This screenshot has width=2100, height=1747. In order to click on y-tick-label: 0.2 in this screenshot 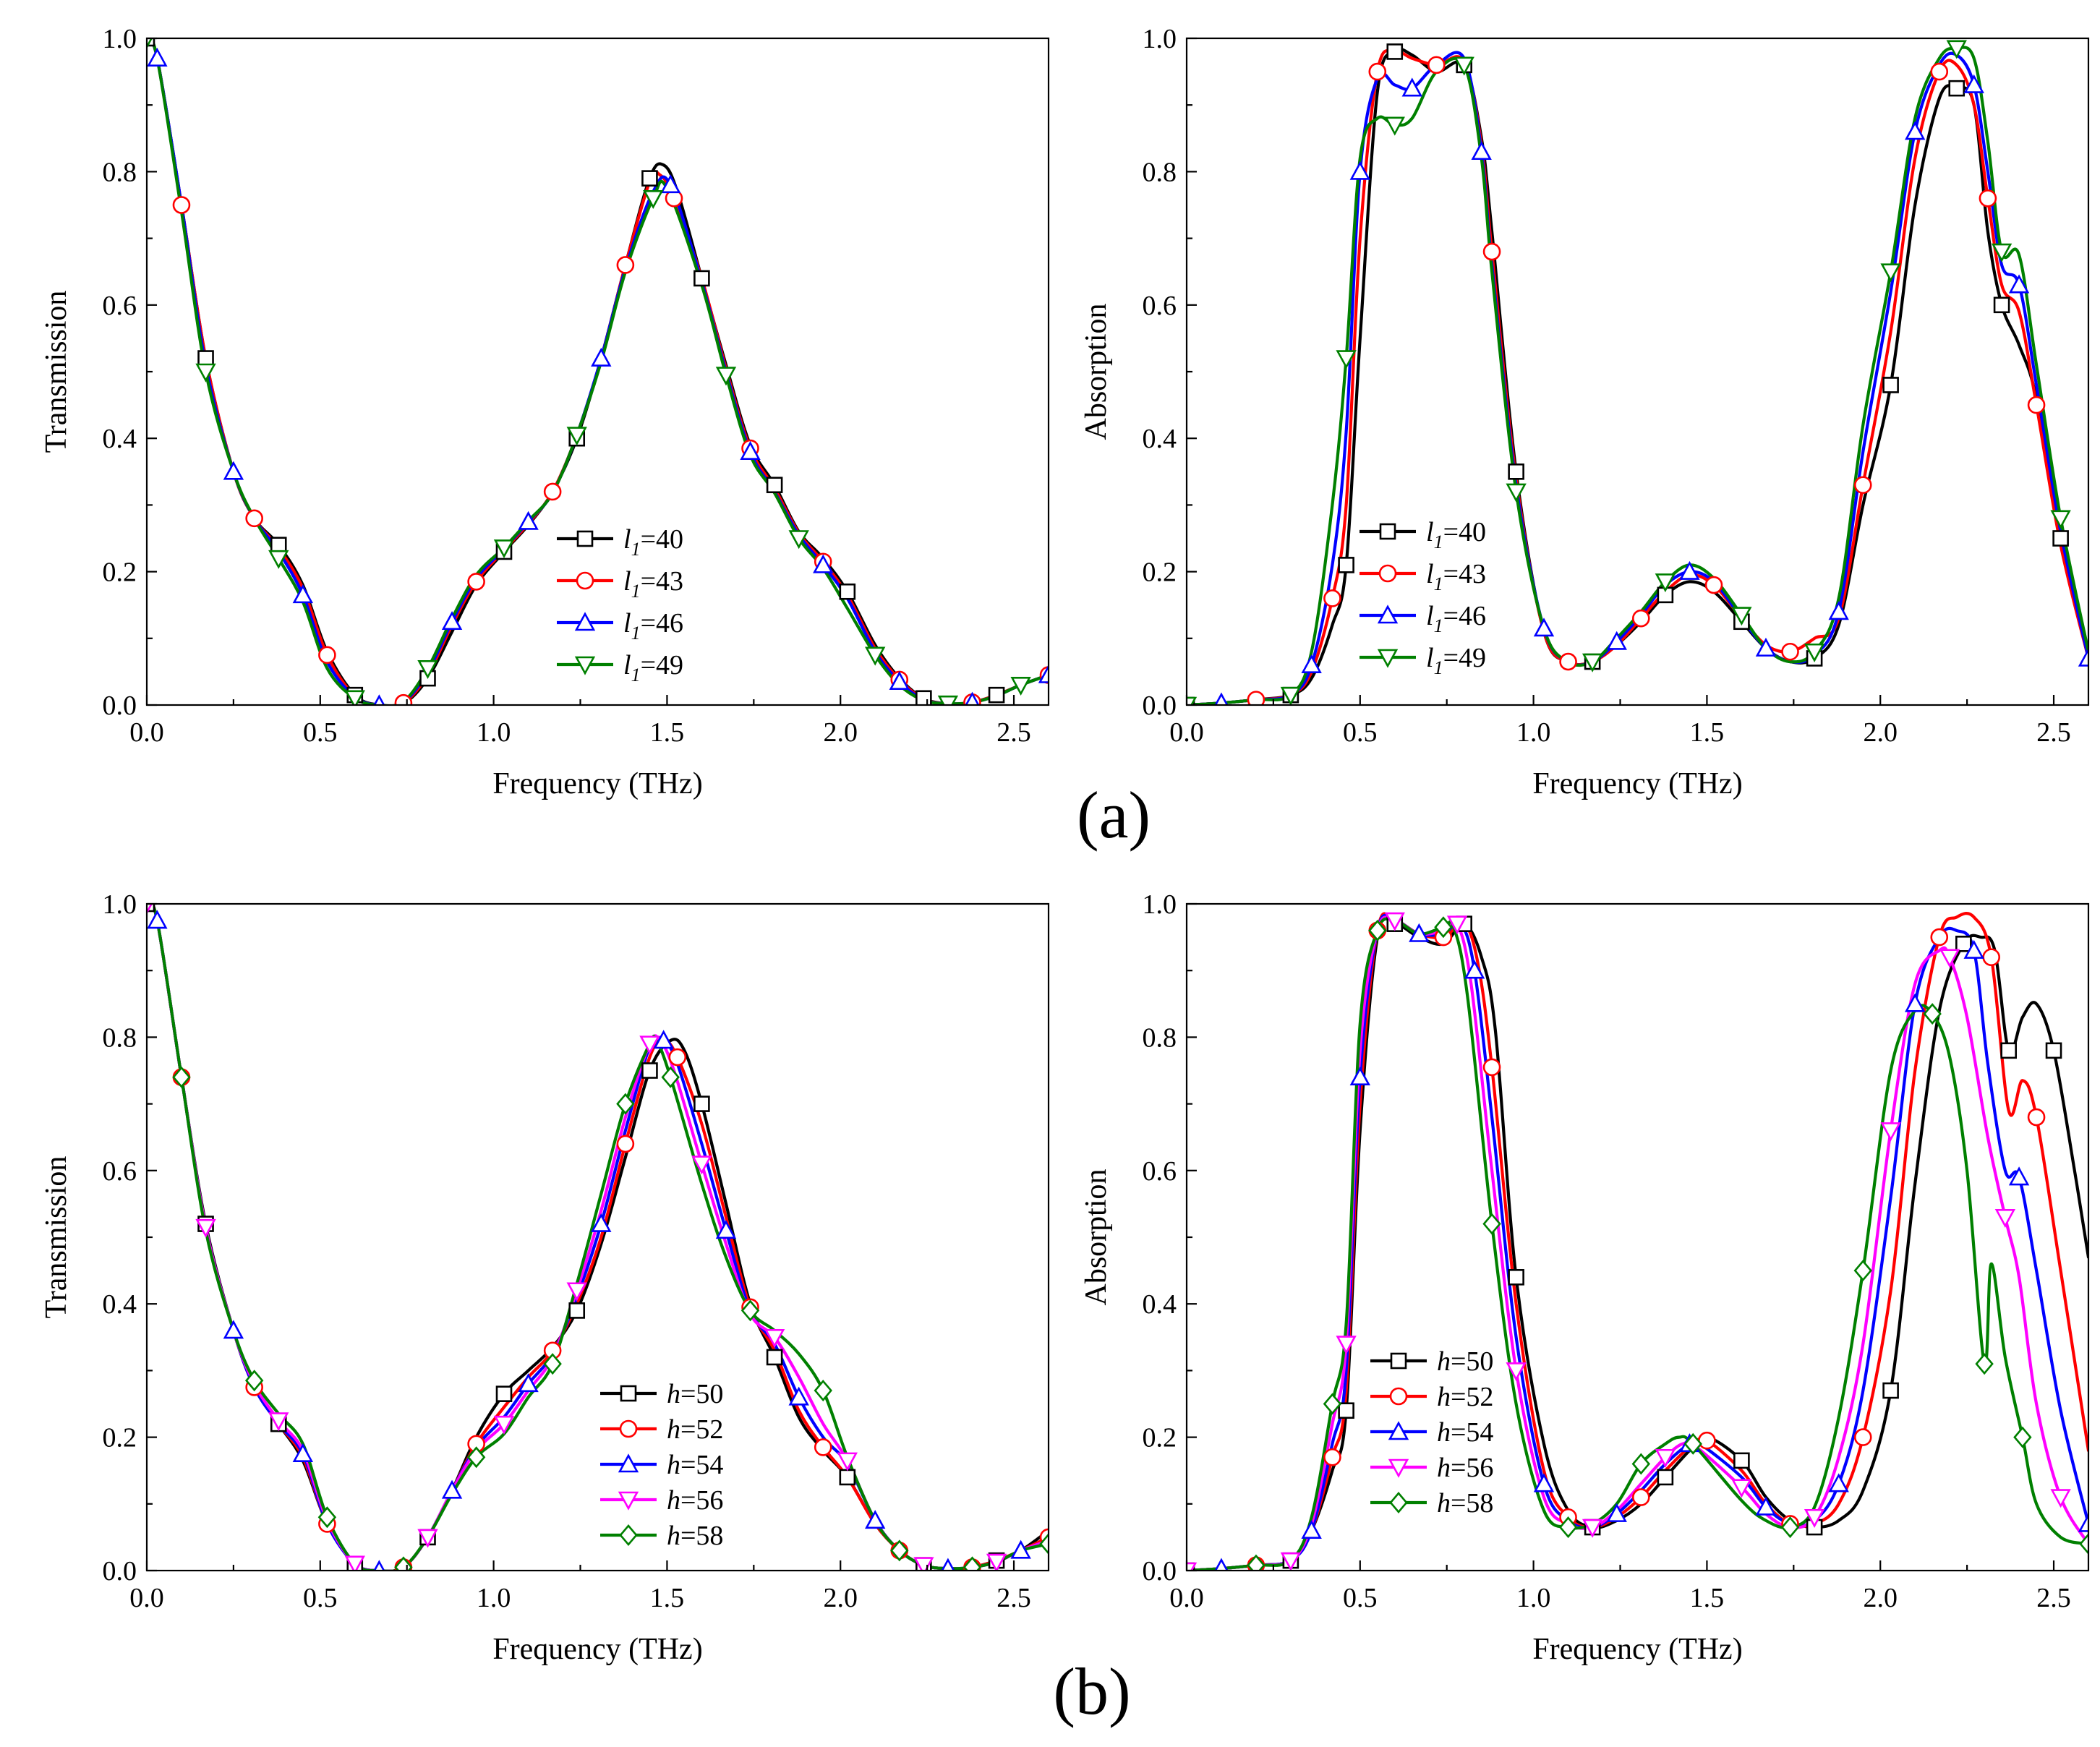, I will do `click(120, 1438)`.